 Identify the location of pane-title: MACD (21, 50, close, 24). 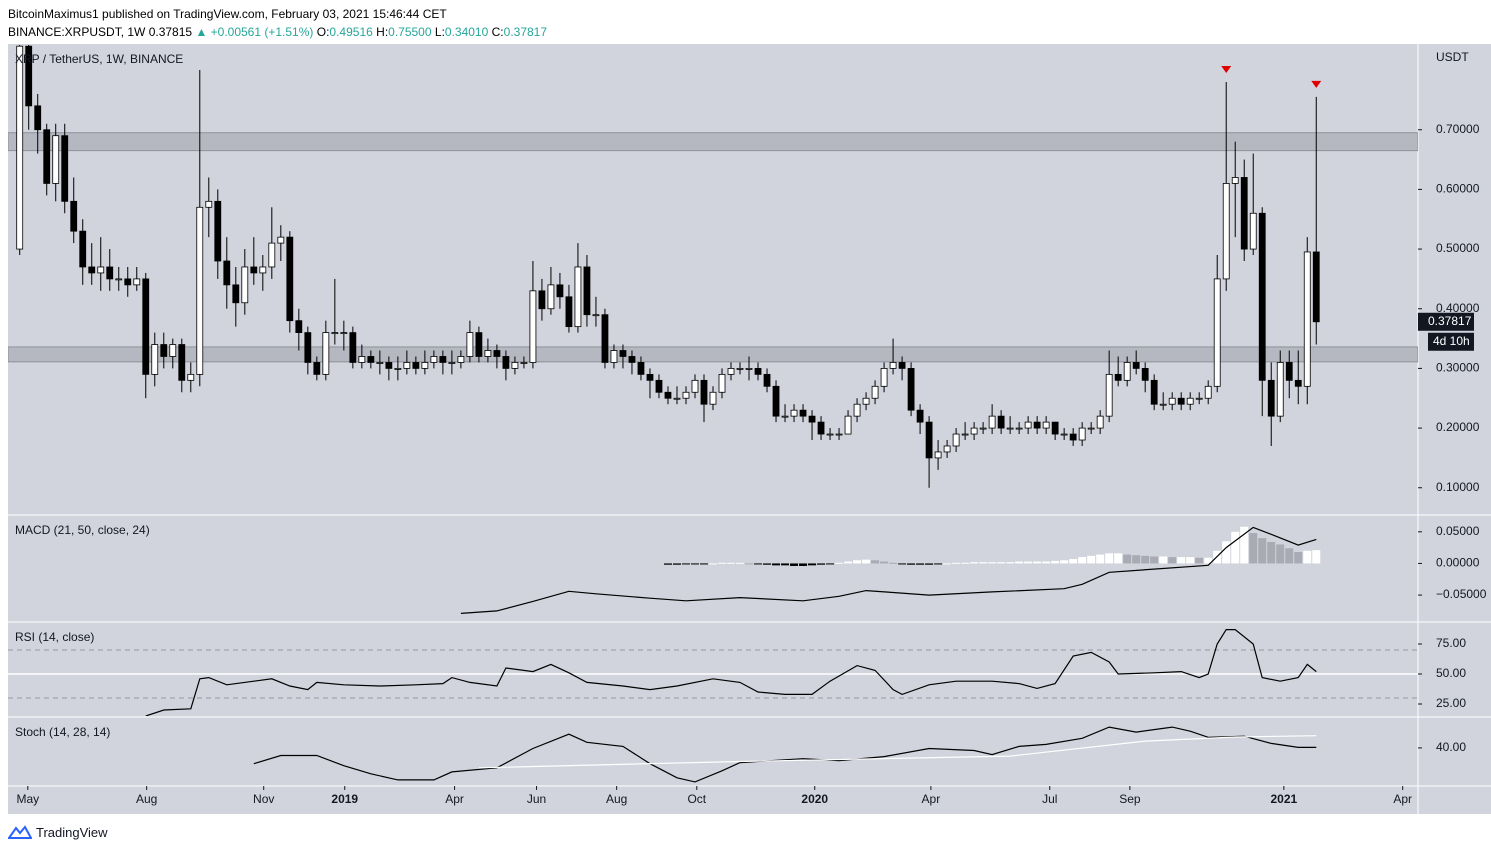
(82, 530).